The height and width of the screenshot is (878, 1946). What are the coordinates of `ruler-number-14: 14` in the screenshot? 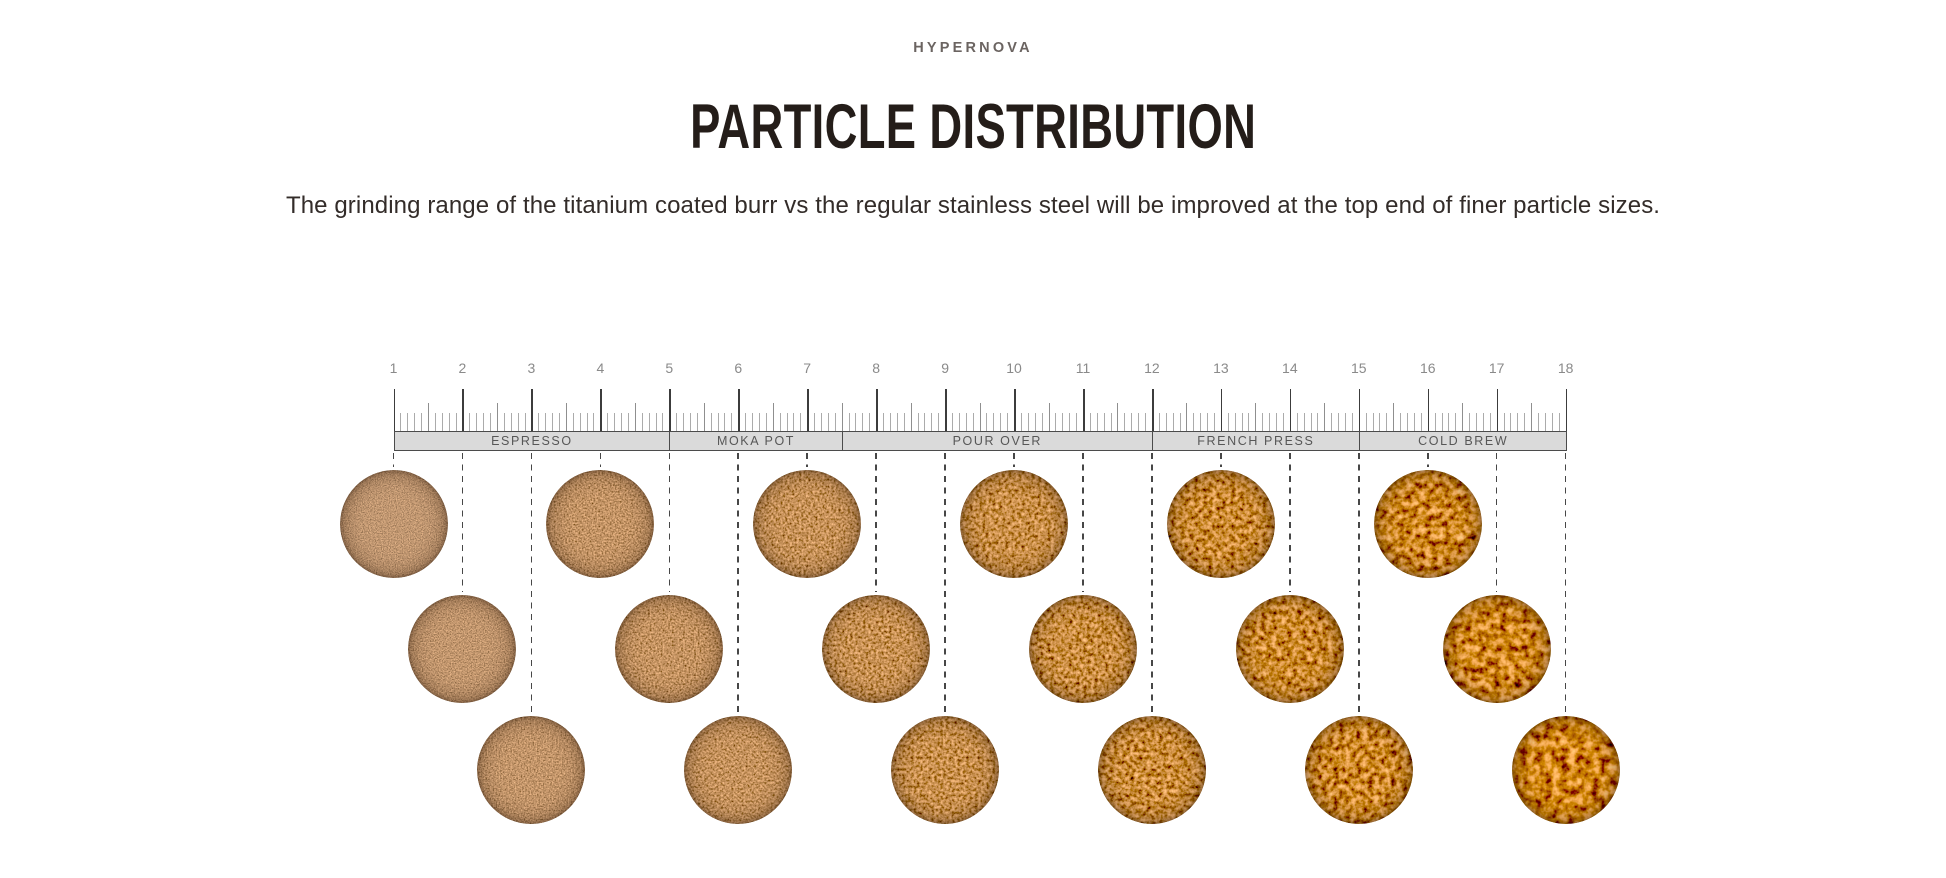 It's located at (1290, 368).